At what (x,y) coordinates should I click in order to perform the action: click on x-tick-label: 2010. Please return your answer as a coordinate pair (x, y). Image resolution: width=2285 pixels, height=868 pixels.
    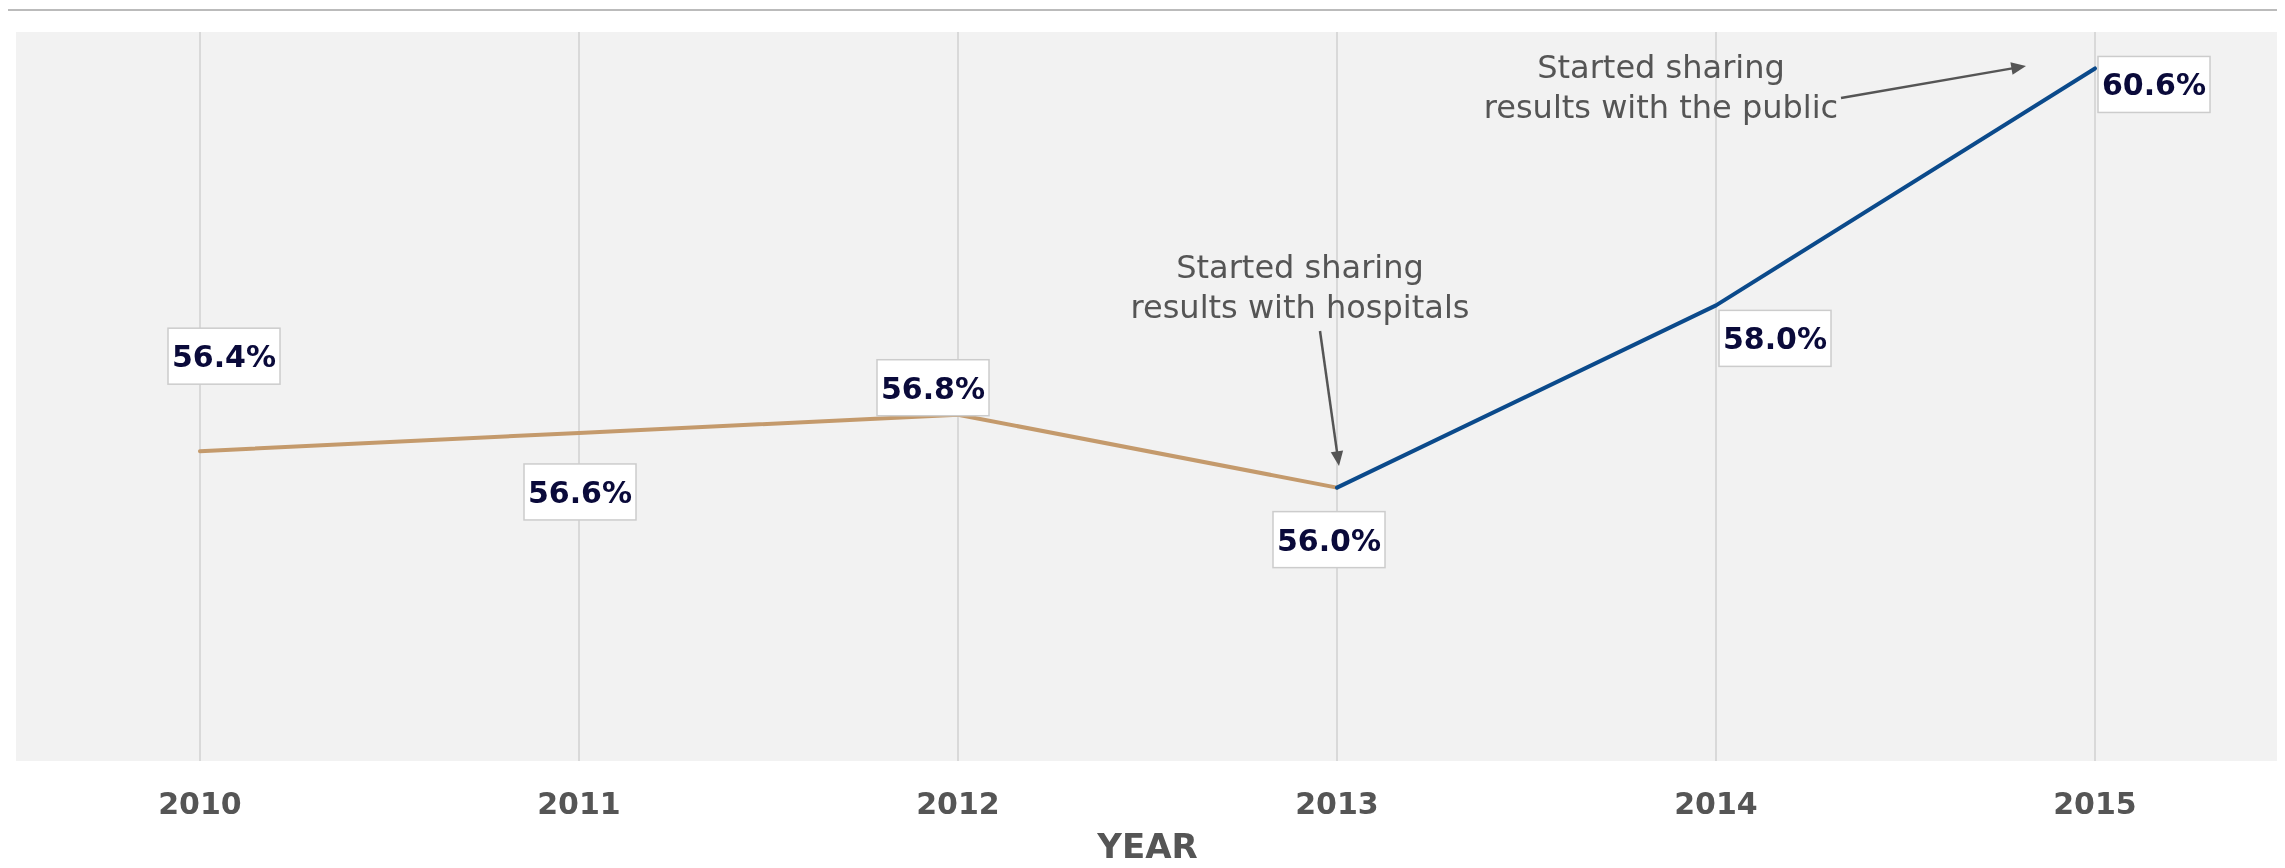
    Looking at the image, I should click on (200, 803).